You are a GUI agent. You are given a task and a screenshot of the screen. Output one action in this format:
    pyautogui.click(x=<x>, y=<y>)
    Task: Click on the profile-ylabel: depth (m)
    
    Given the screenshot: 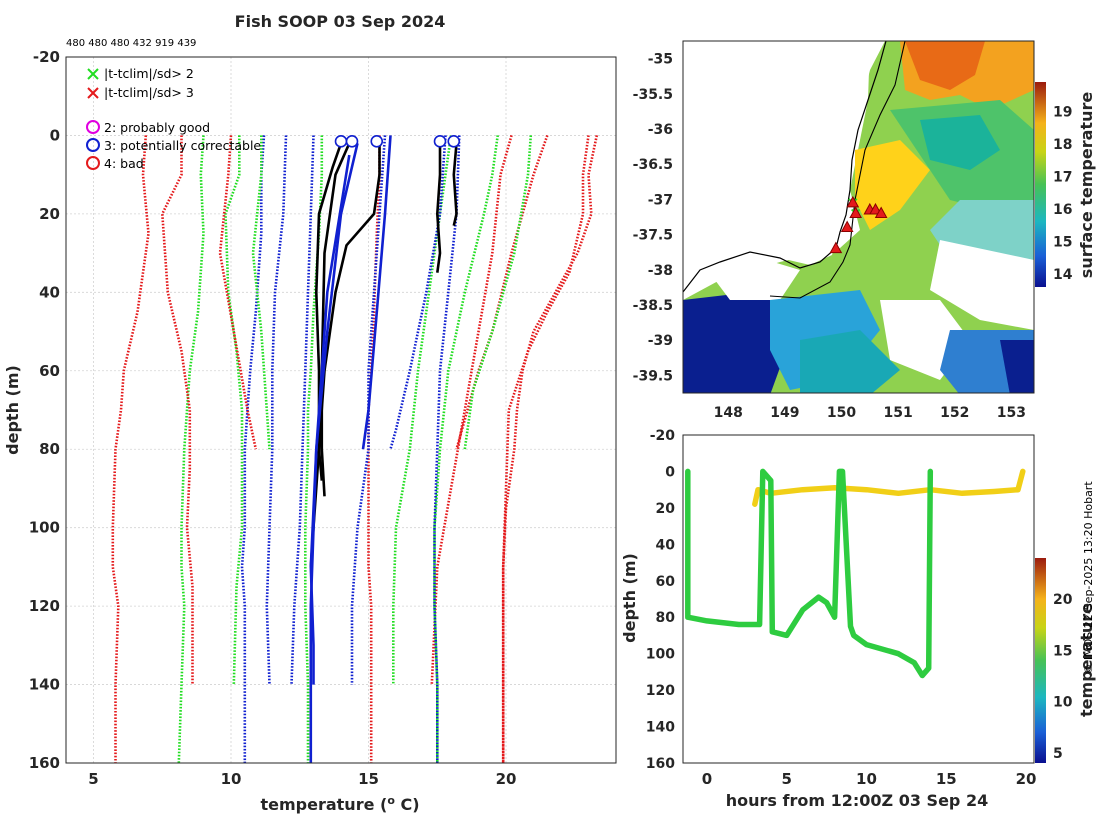 What is the action you would take?
    pyautogui.click(x=12, y=410)
    